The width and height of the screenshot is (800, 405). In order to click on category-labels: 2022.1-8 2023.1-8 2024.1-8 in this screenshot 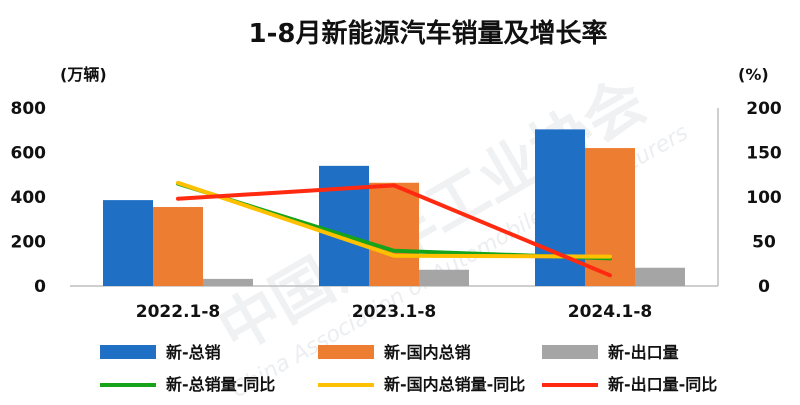, I will do `click(394, 312)`.